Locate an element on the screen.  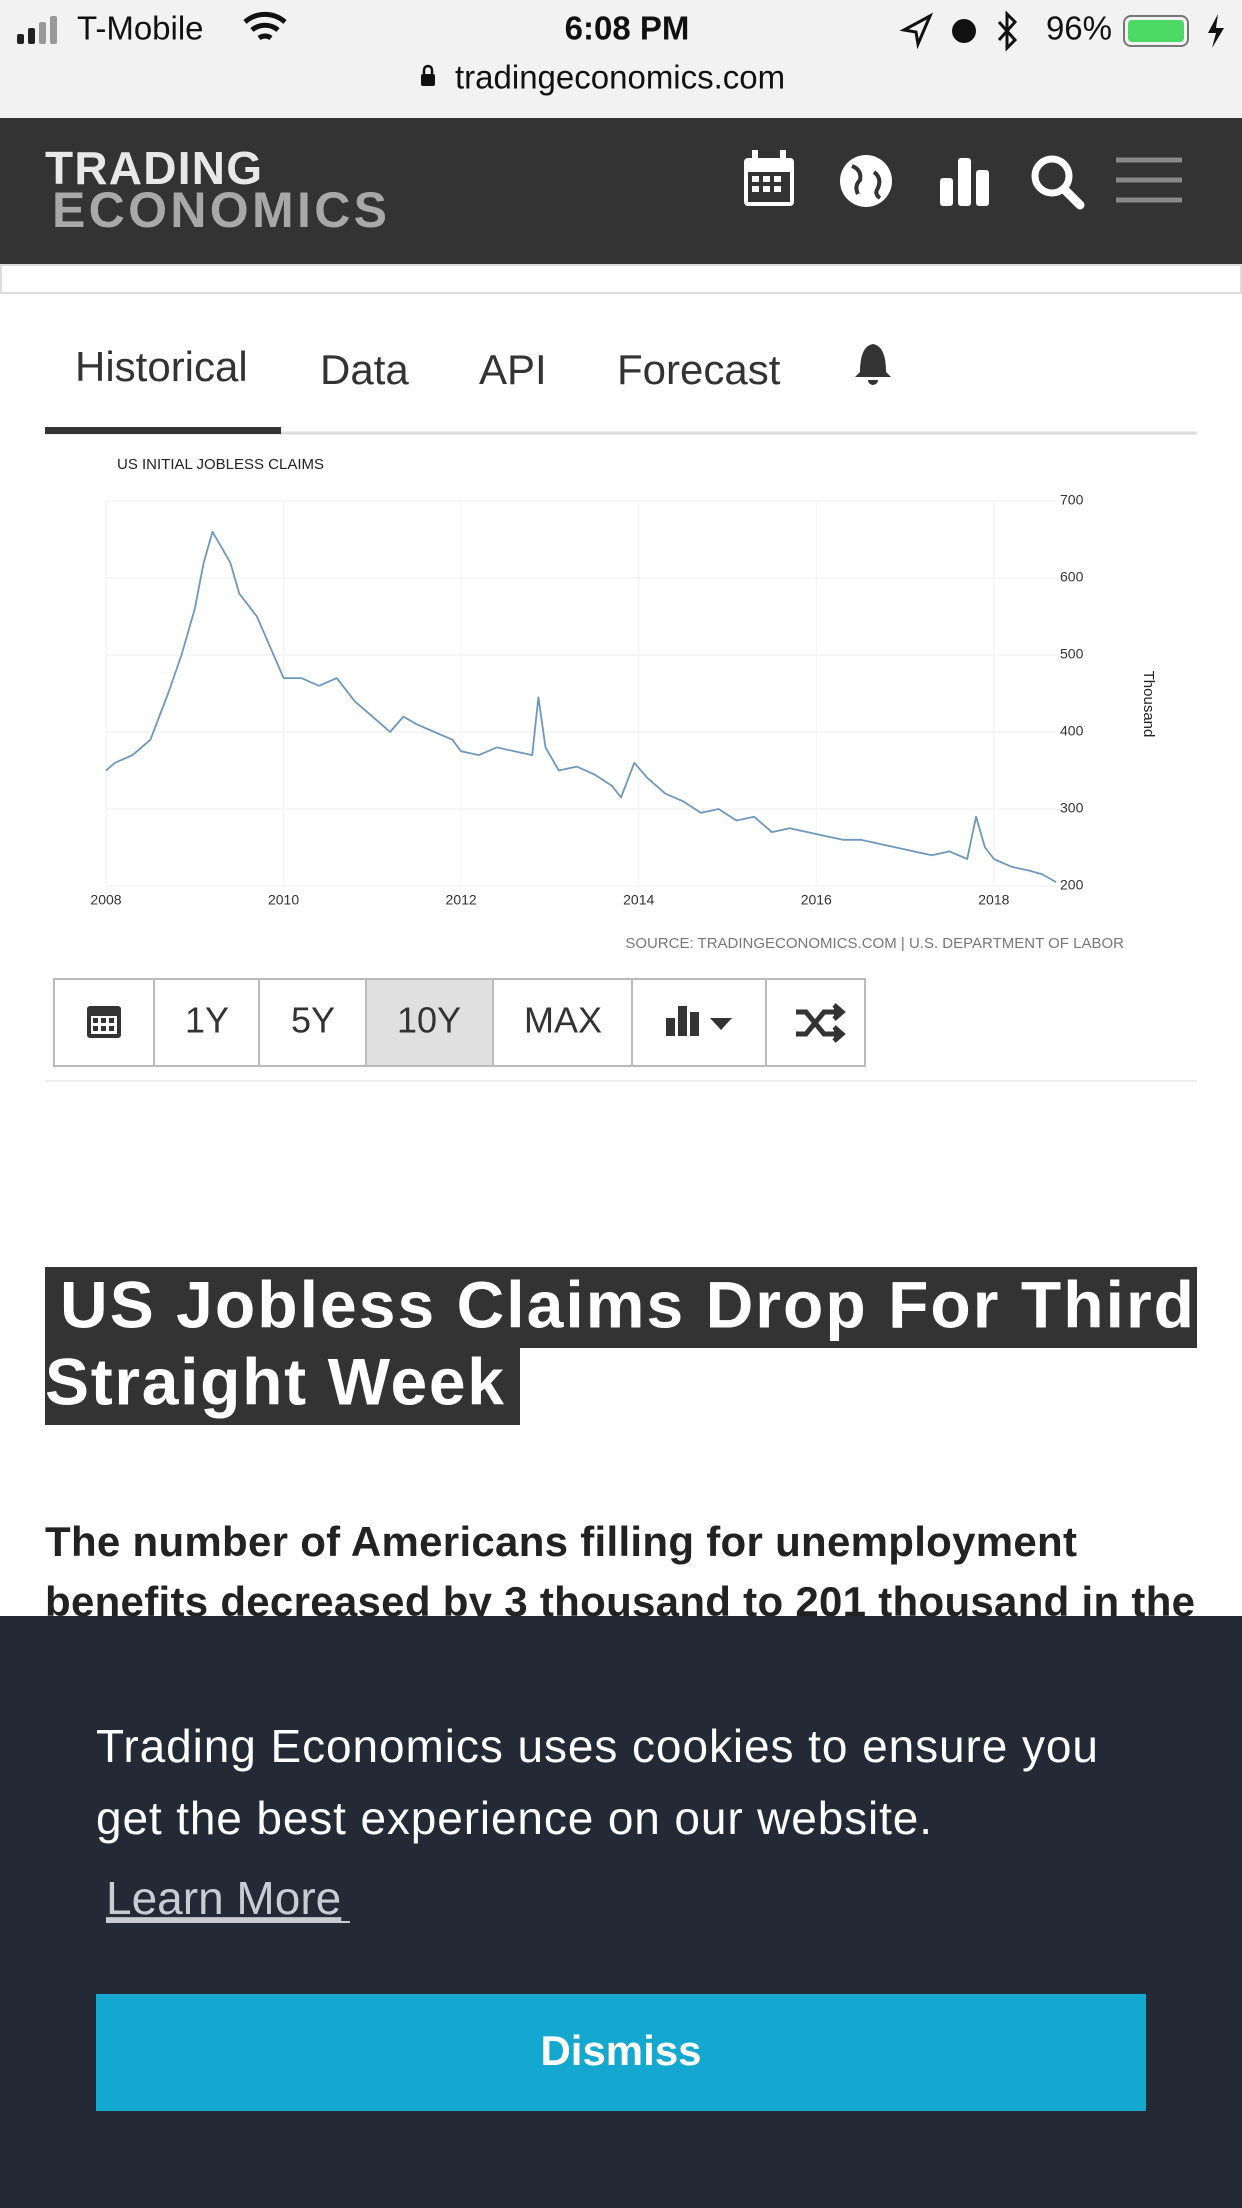
cookie-text: get the best experience on our website. is located at coordinates (514, 1818).